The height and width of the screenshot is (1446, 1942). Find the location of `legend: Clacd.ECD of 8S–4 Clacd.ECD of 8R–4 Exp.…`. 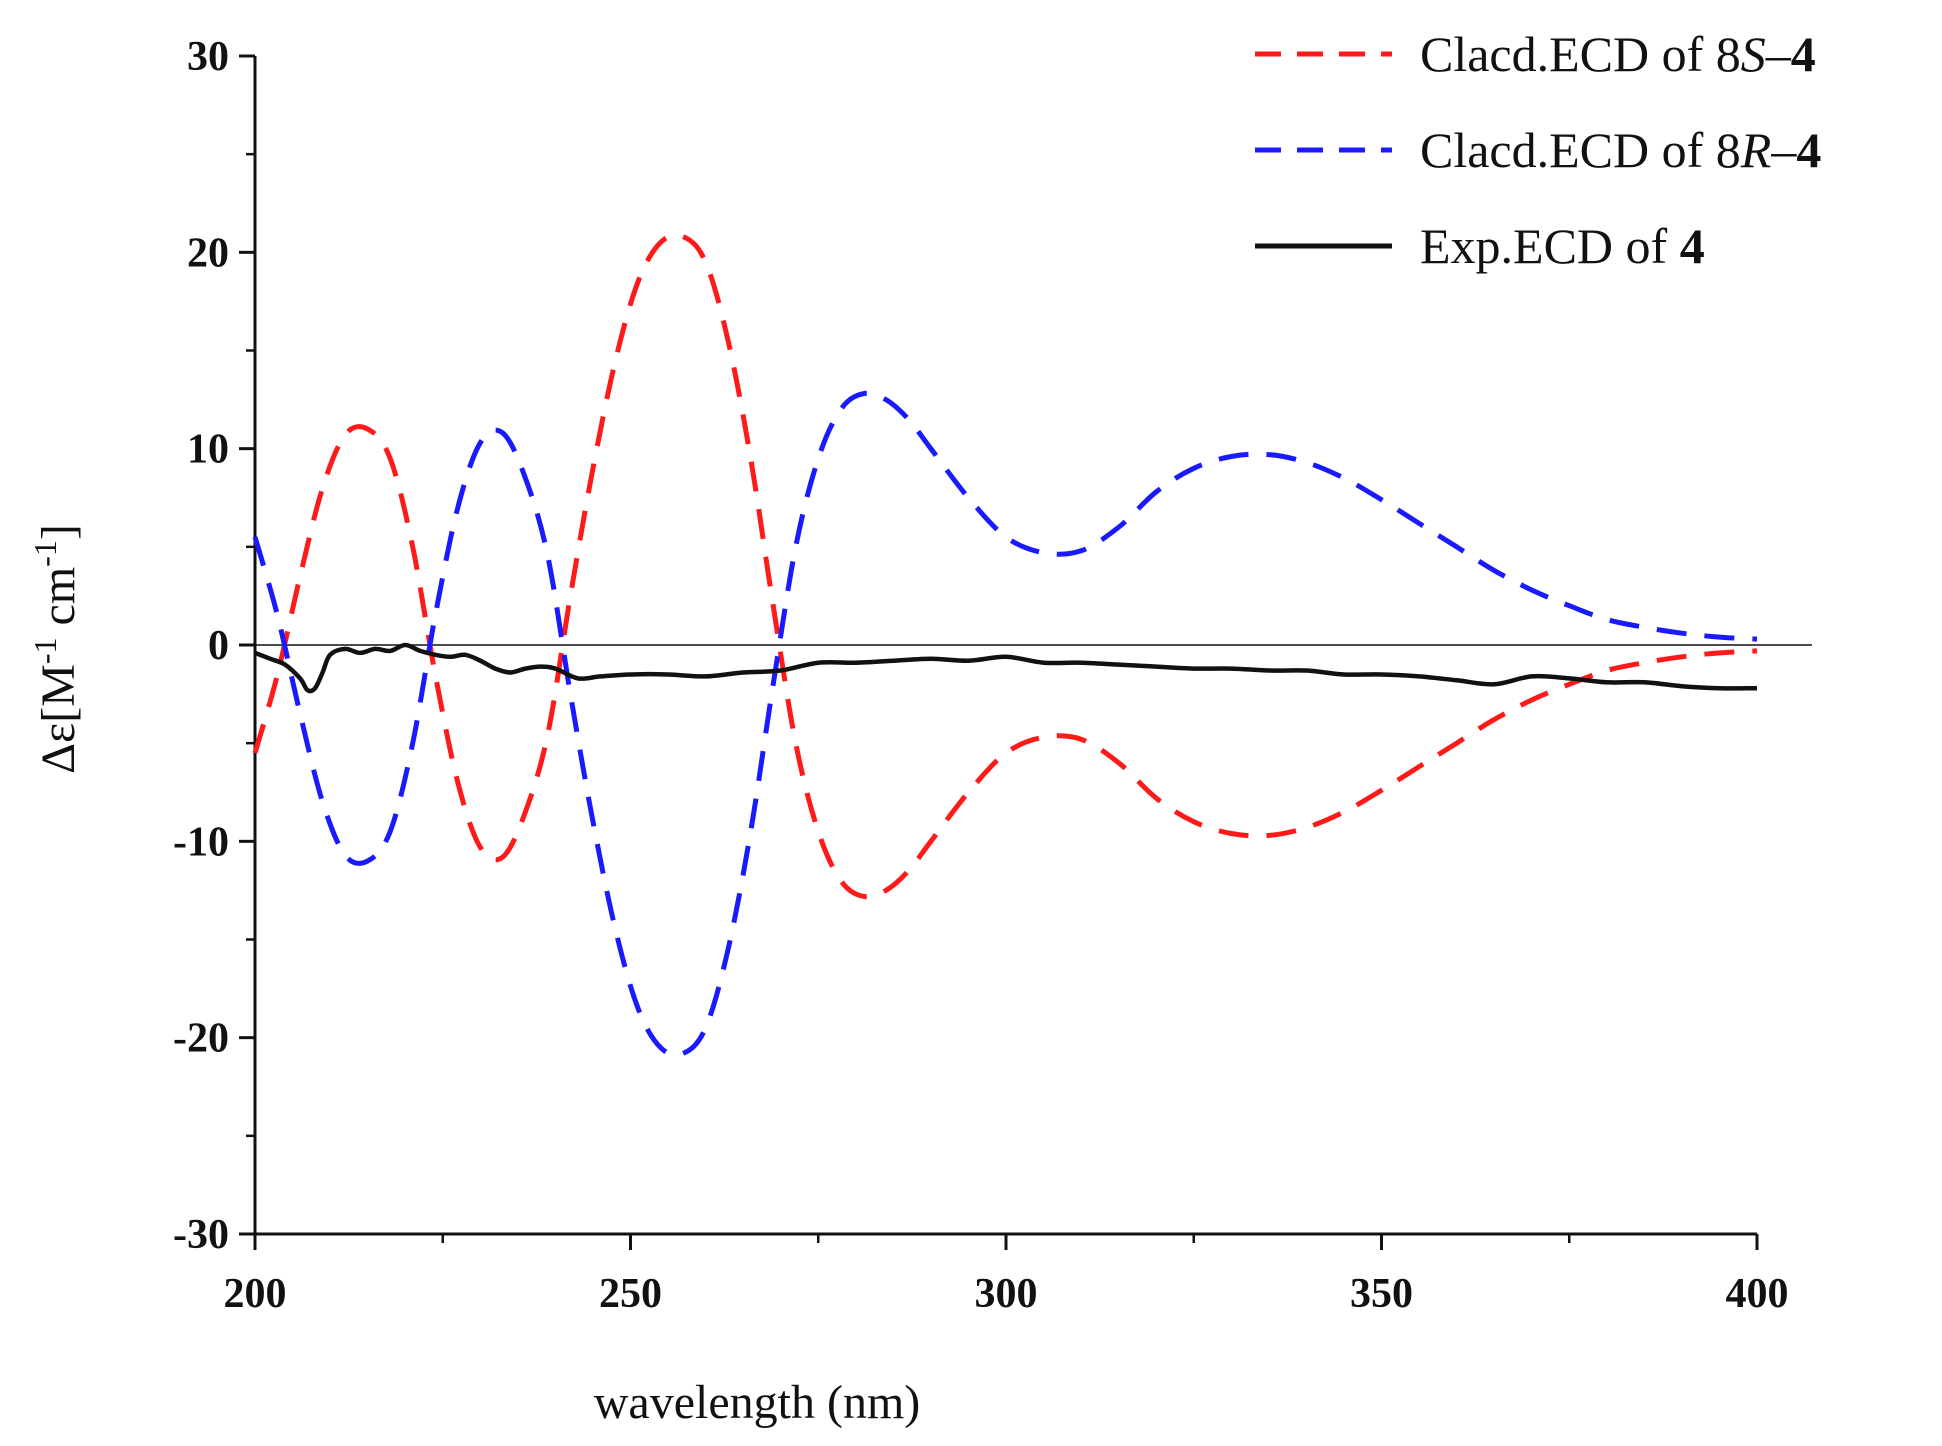

legend: Clacd.ECD of 8S–4 Clacd.ECD of 8R–4 Exp.… is located at coordinates (1538, 150).